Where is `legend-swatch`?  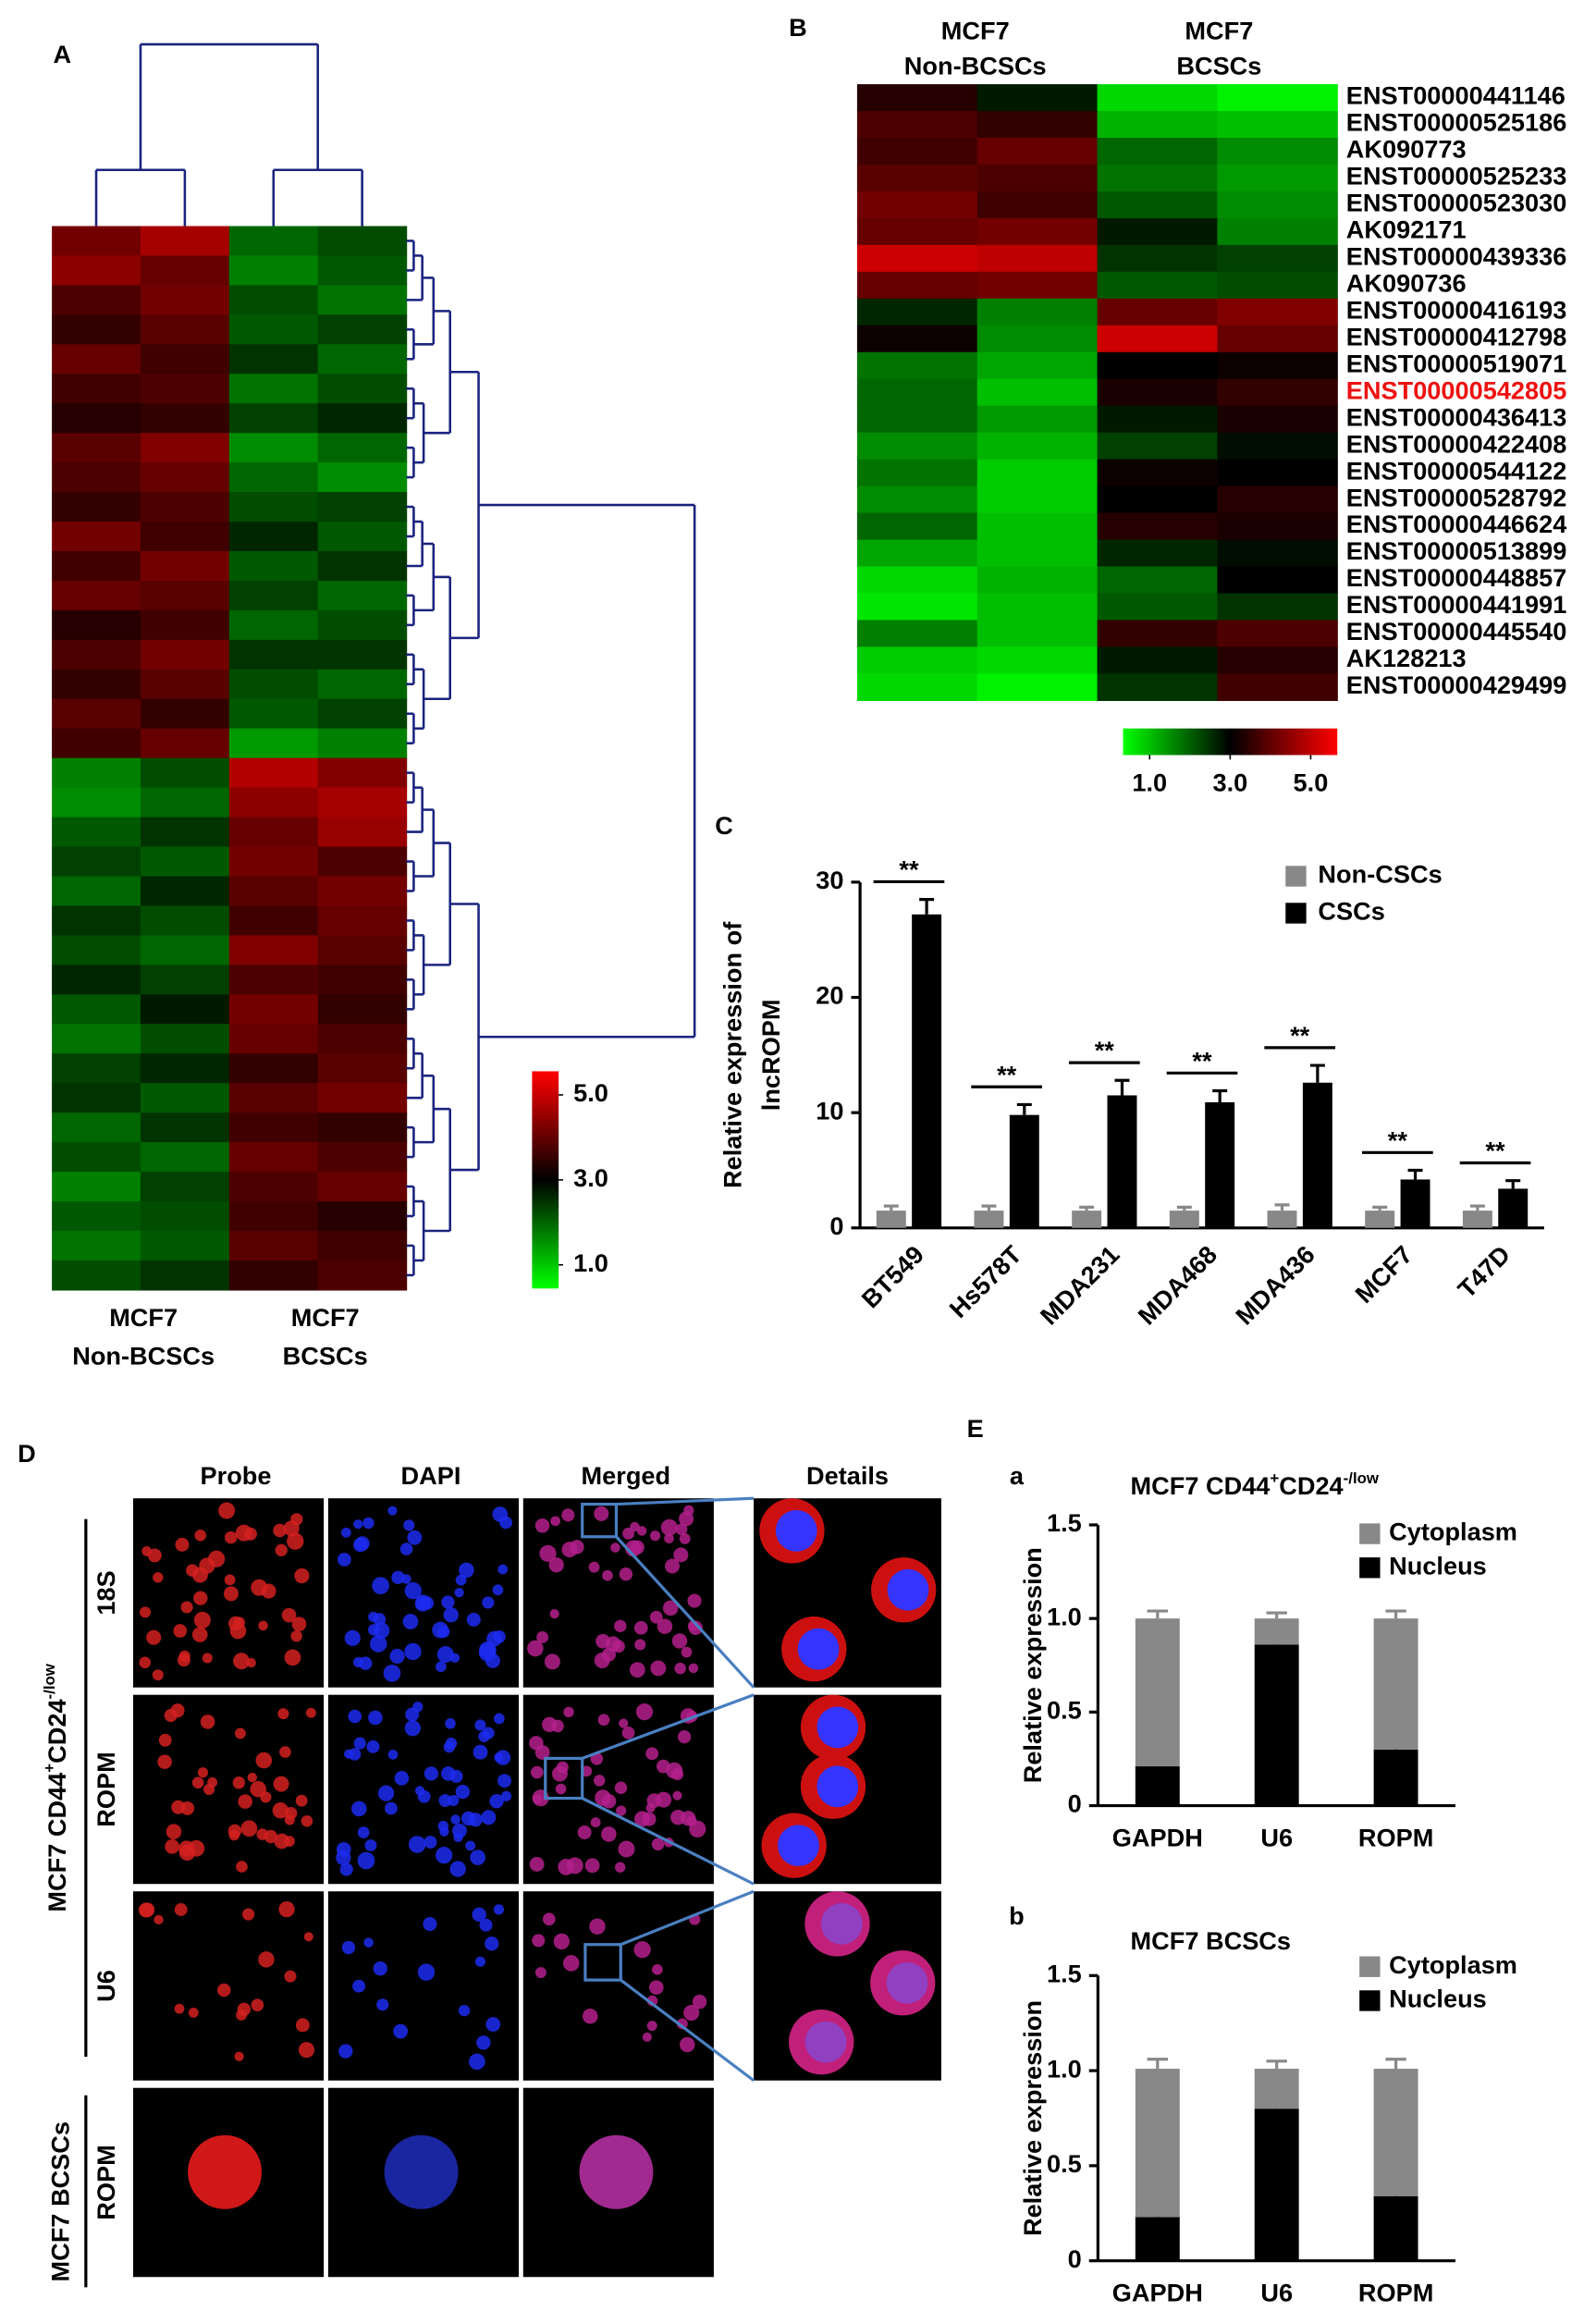 legend-swatch is located at coordinates (1370, 1967).